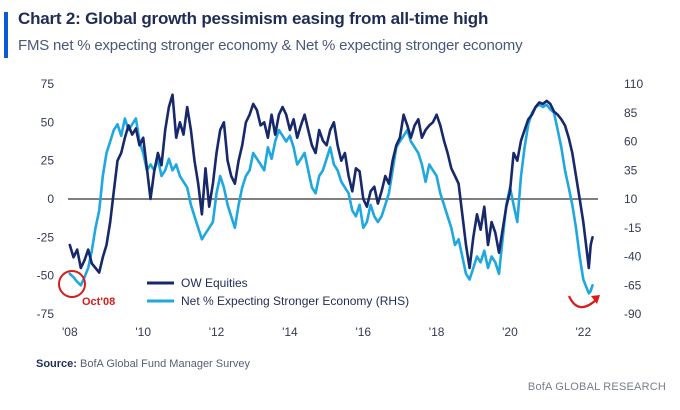 The width and height of the screenshot is (680, 410). Describe the element at coordinates (633, 84) in the screenshot. I see `y-right-tick-label: 110` at that location.